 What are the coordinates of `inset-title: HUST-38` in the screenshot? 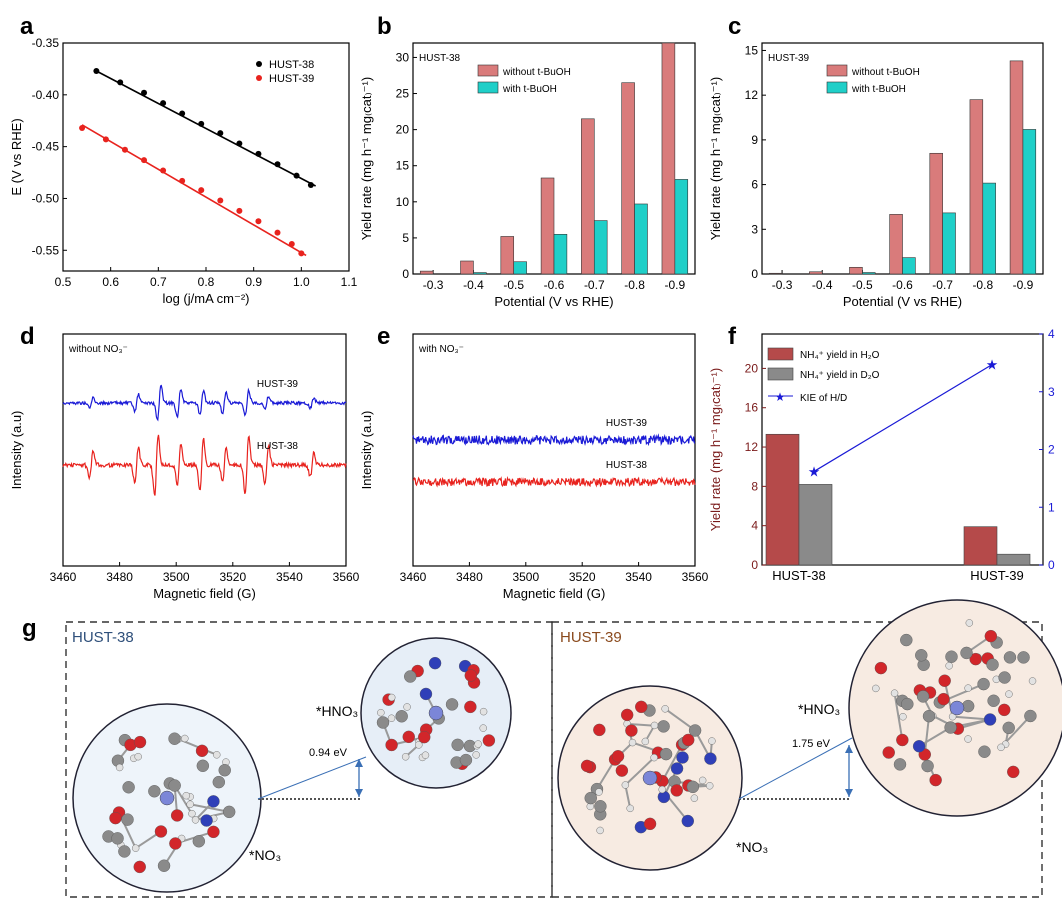 It's located at (440, 58).